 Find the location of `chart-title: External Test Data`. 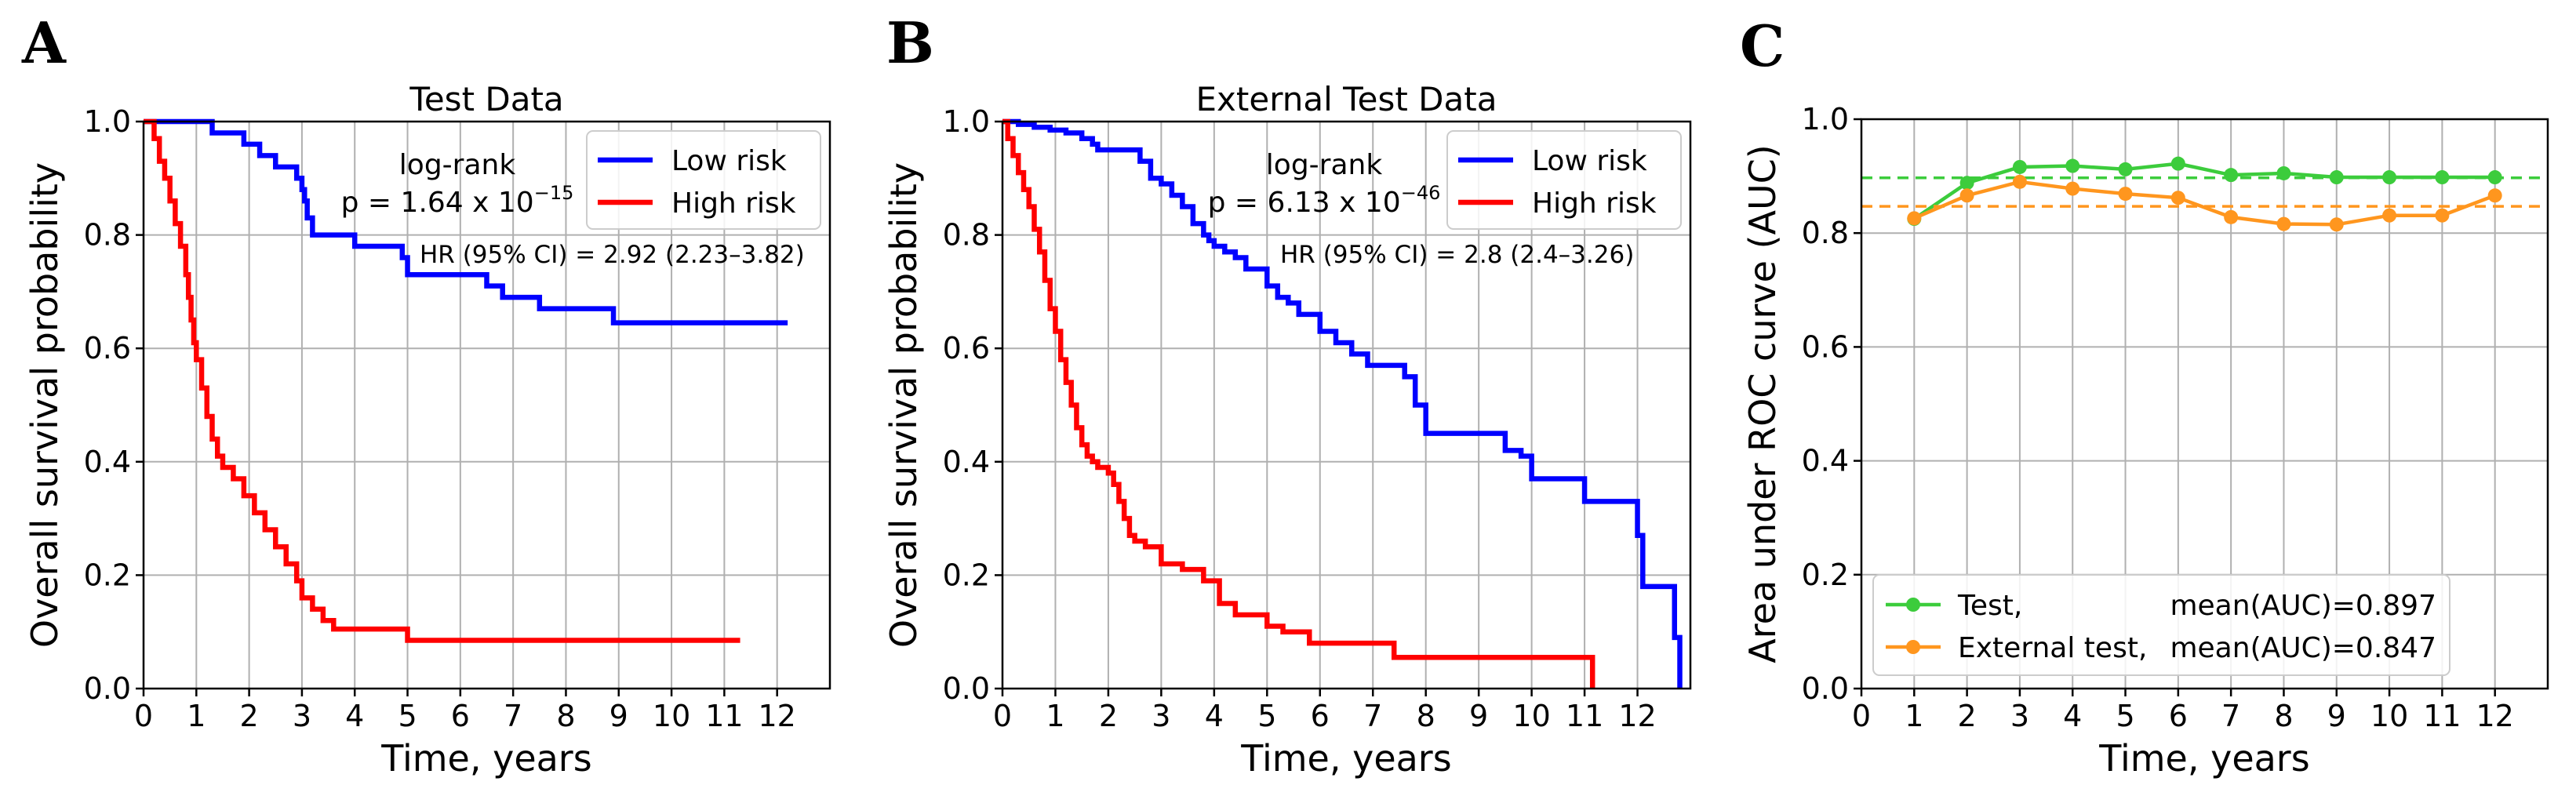

chart-title: External Test Data is located at coordinates (1346, 99).